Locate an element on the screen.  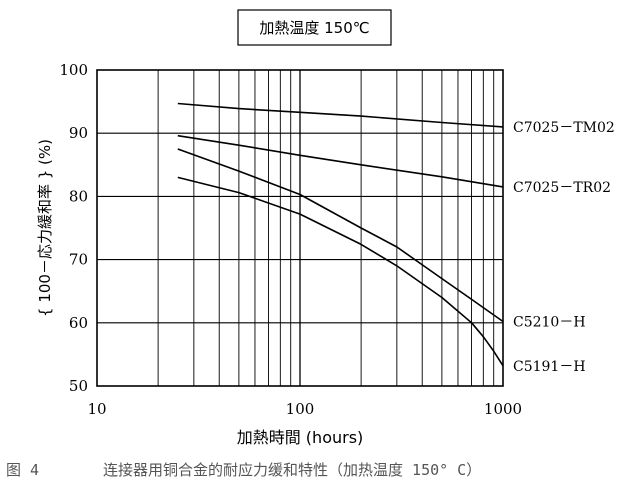
figure-number: 图 4 is located at coordinates (22, 470).